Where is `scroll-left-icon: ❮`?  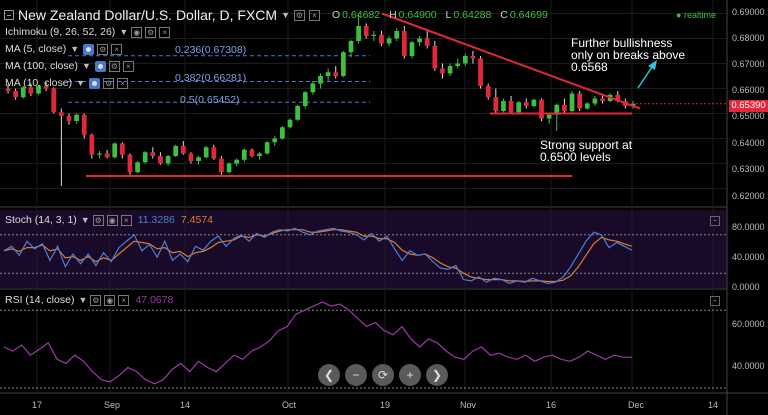
scroll-left-icon: ❮ is located at coordinates (329, 375).